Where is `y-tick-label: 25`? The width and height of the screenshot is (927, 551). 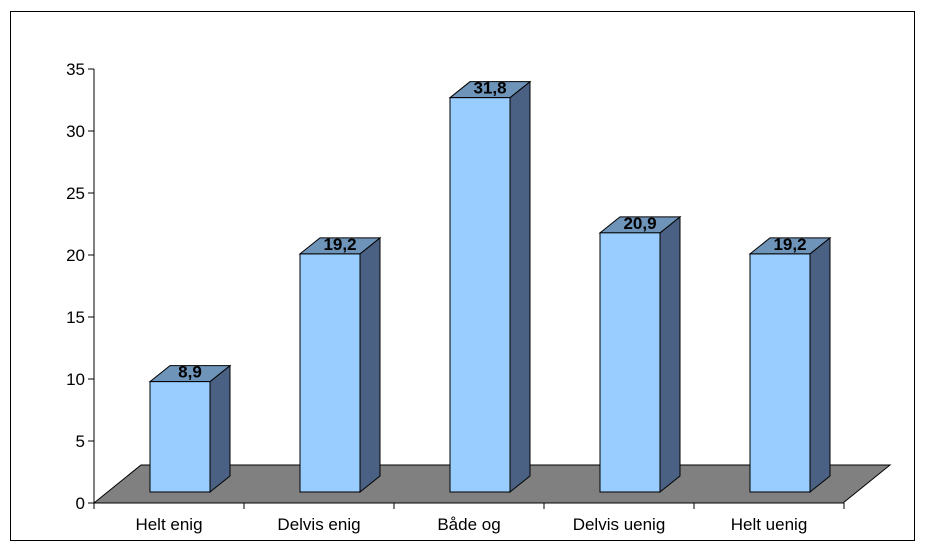 y-tick-label: 25 is located at coordinates (75, 193).